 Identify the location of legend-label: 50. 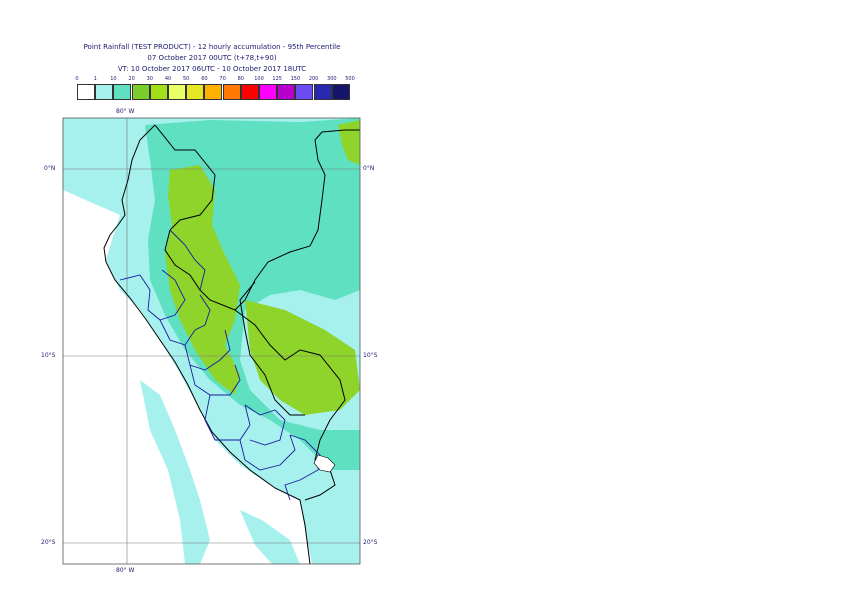
(186, 79).